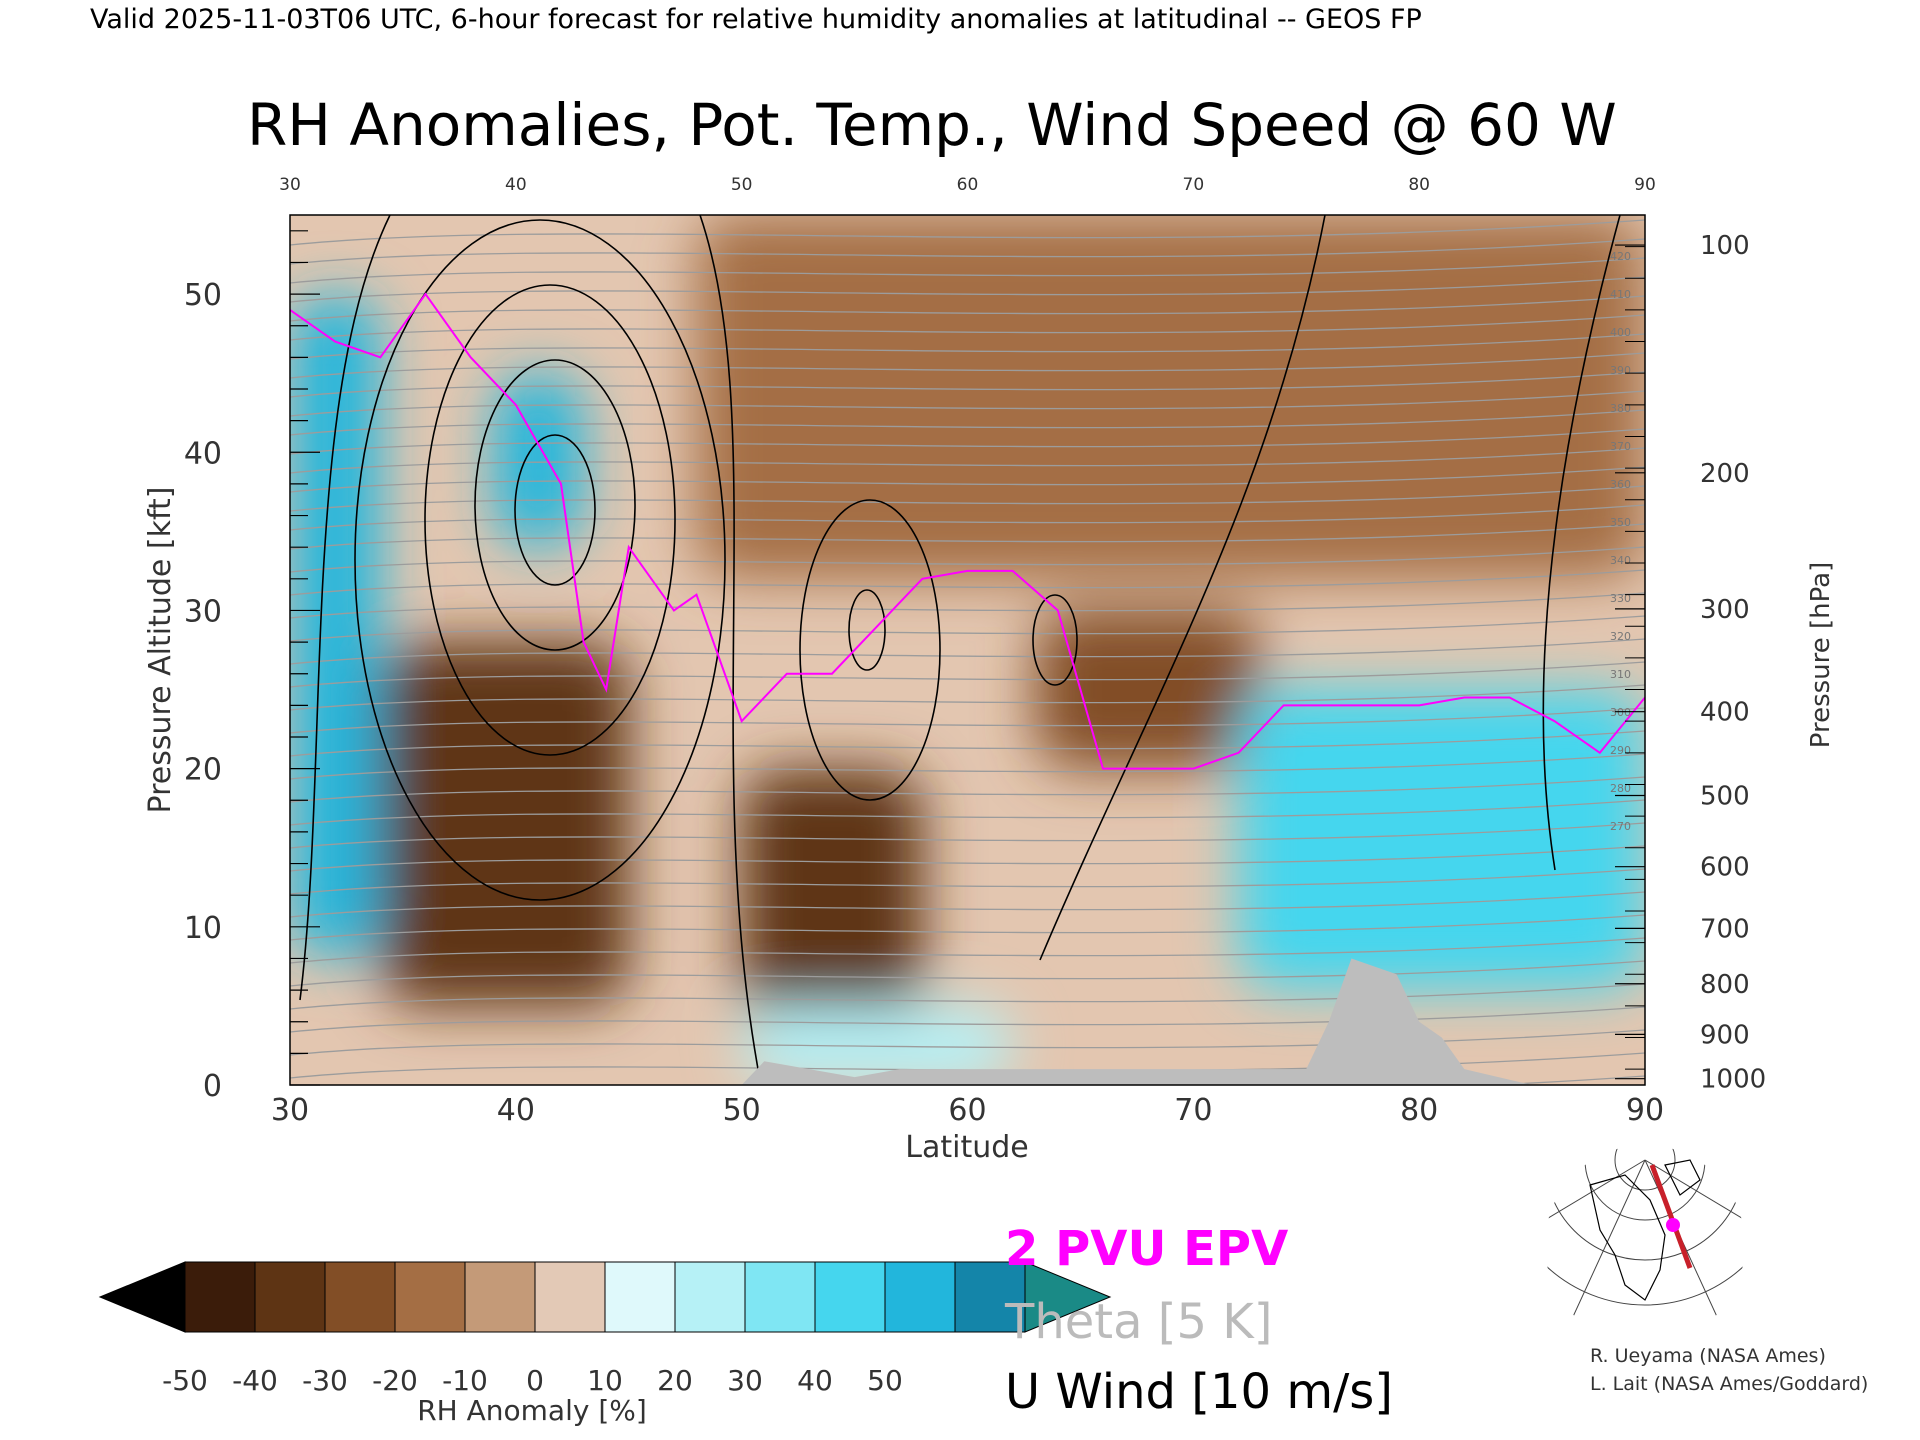  Describe the element at coordinates (532, 1410) in the screenshot. I see `colorbar-label: RH Anomaly [%]` at that location.